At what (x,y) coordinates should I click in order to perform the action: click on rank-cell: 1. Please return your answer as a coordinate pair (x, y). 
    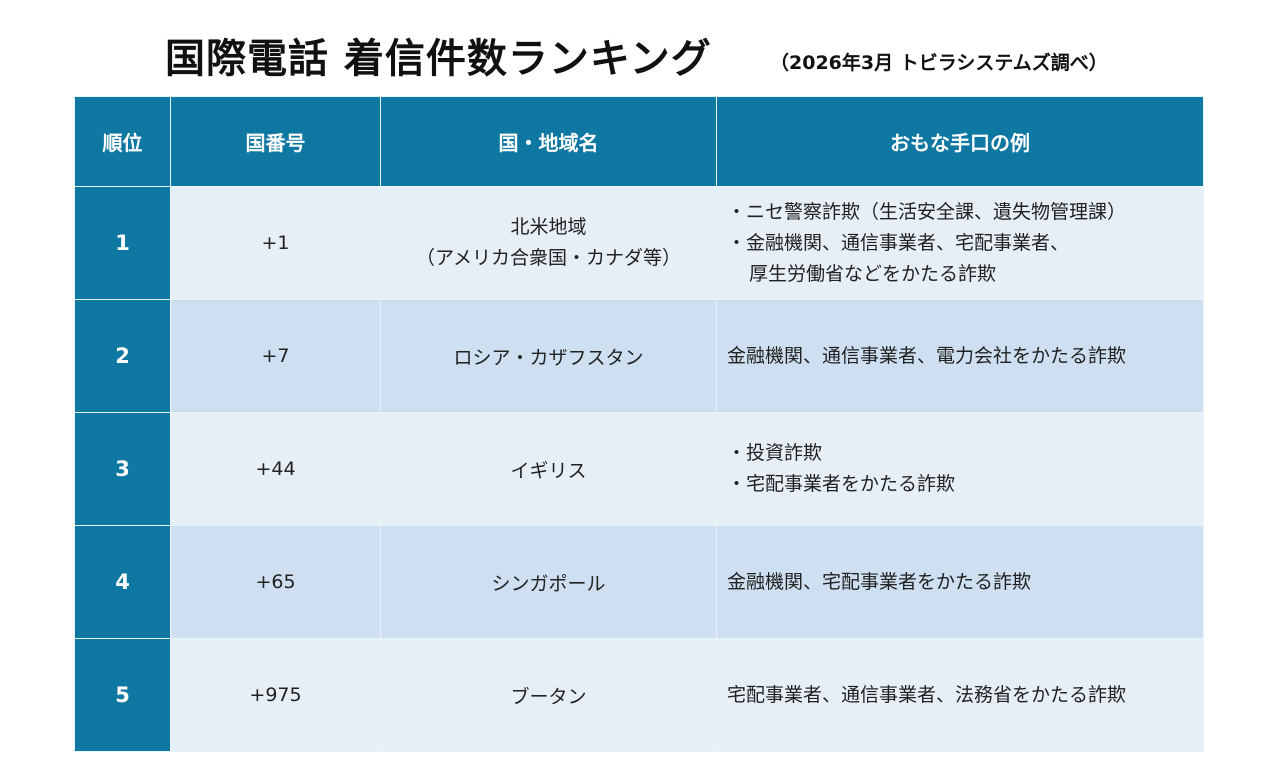
    Looking at the image, I should click on (122, 243).